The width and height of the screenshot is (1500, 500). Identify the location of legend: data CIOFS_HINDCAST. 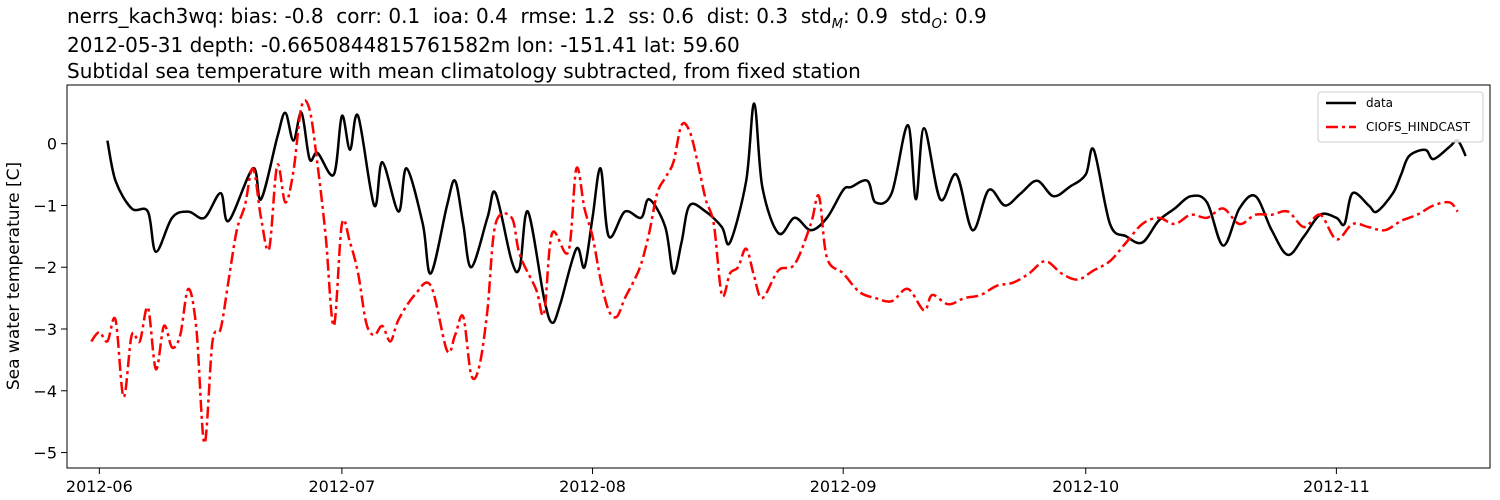
(1400, 117).